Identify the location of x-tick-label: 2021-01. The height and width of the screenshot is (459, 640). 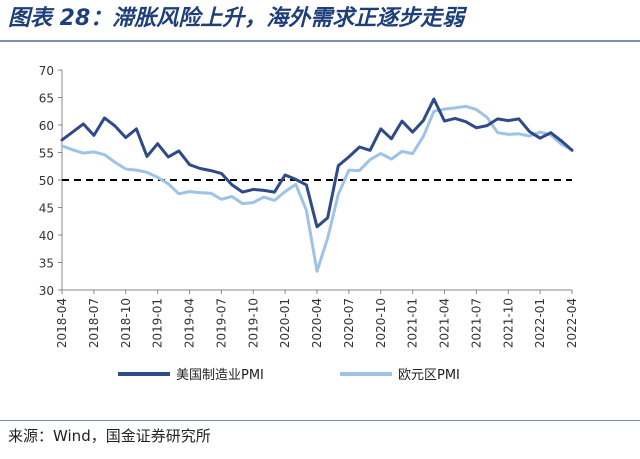
(413, 323).